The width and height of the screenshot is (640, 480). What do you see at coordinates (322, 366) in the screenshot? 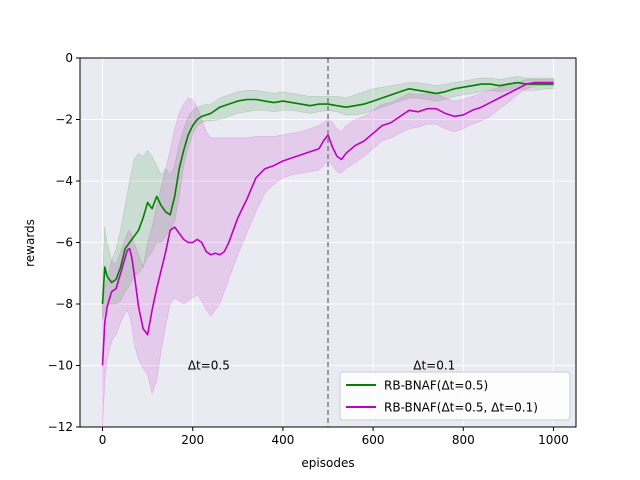
I see `annotations: Δt=0.5 Δt=0.1` at bounding box center [322, 366].